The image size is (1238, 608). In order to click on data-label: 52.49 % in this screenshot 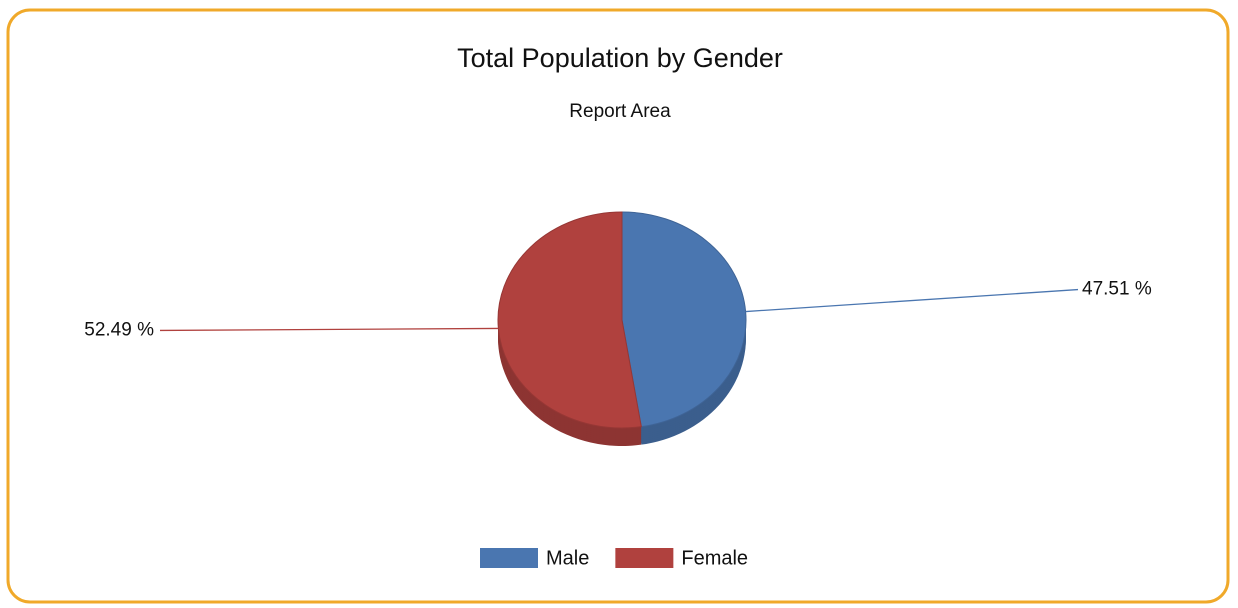, I will do `click(119, 329)`.